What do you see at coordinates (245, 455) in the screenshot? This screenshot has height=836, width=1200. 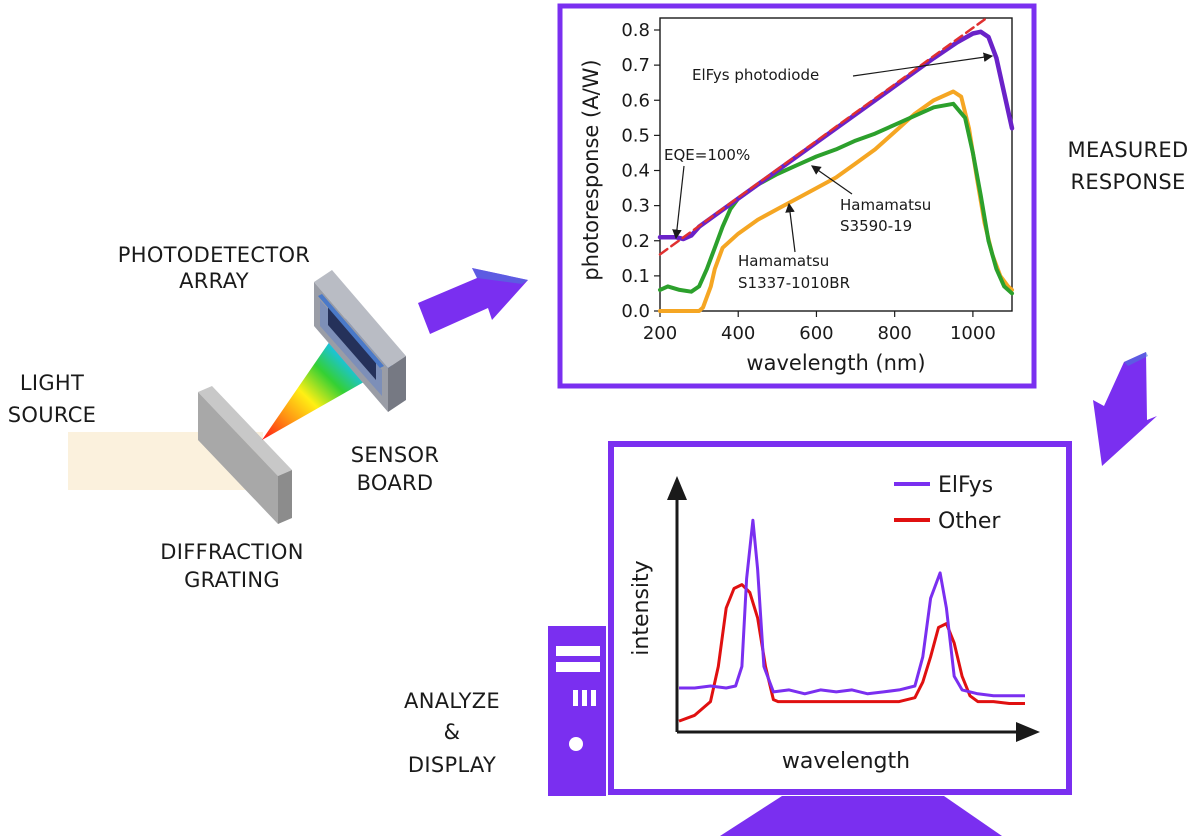 I see `diffraction-grating` at bounding box center [245, 455].